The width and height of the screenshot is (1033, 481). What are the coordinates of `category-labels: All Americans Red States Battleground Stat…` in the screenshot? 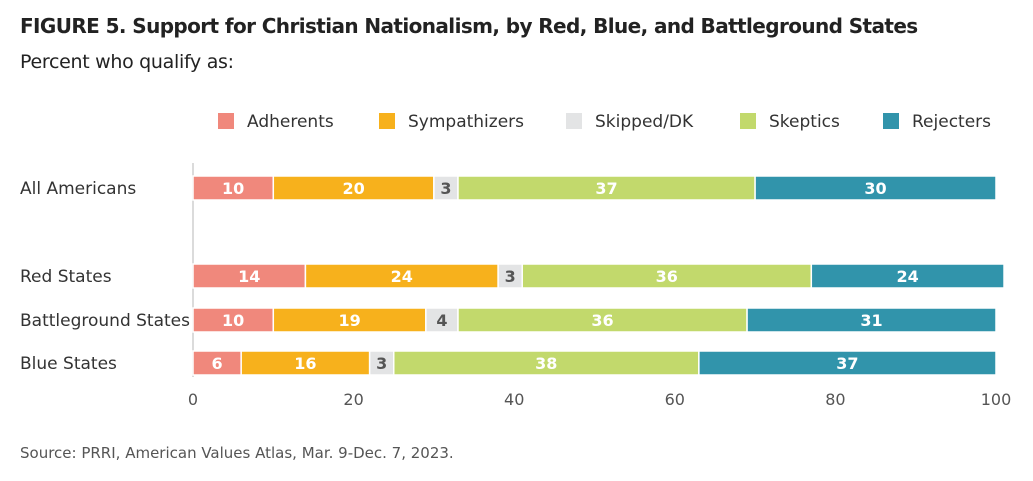 It's located at (105, 276).